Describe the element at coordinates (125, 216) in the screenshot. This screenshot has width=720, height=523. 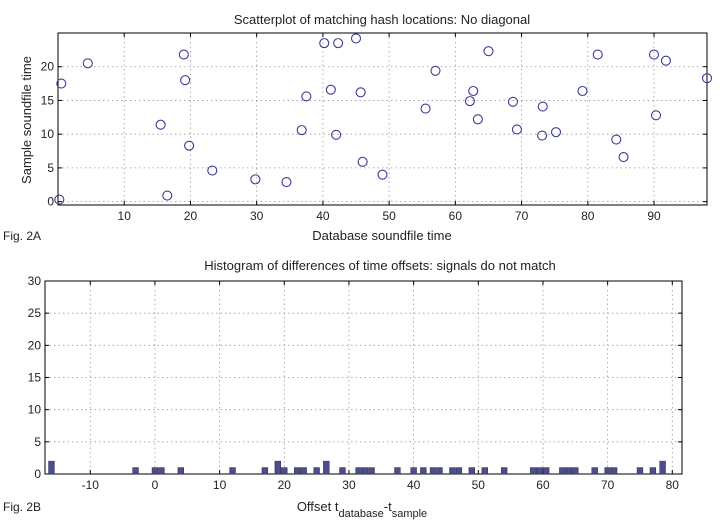
I see `scatter-x-tick-label: 10` at that location.